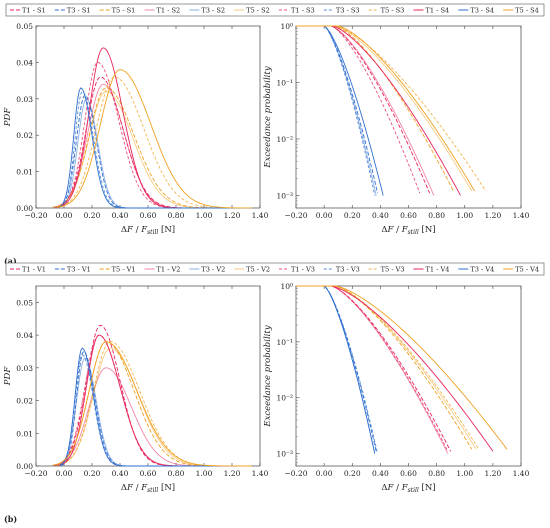 The width and height of the screenshot is (550, 528). Describe the element at coordinates (258, 270) in the screenshot. I see `legend-entry: T5 - V2` at that location.